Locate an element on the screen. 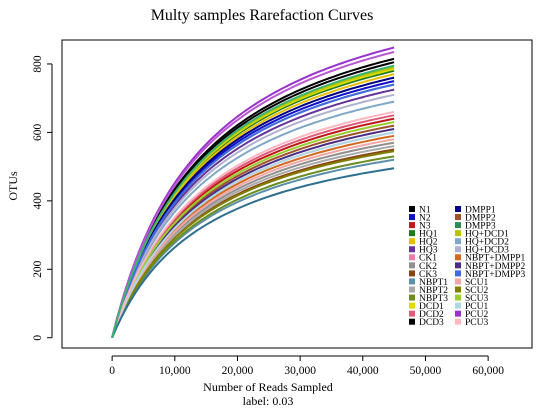 The width and height of the screenshot is (550, 416). y-axis: 0 200 400 600 800 is located at coordinates (42, 198).